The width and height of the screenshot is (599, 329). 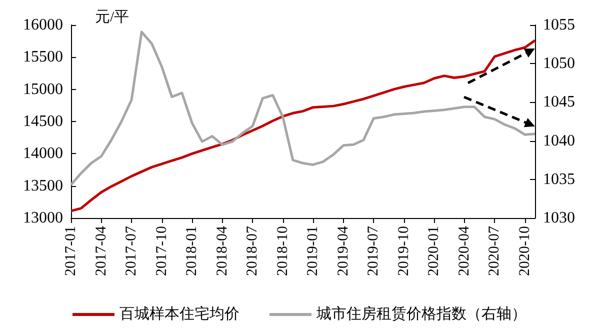 I want to click on x-tick-label: 2020-07, so click(x=494, y=251).